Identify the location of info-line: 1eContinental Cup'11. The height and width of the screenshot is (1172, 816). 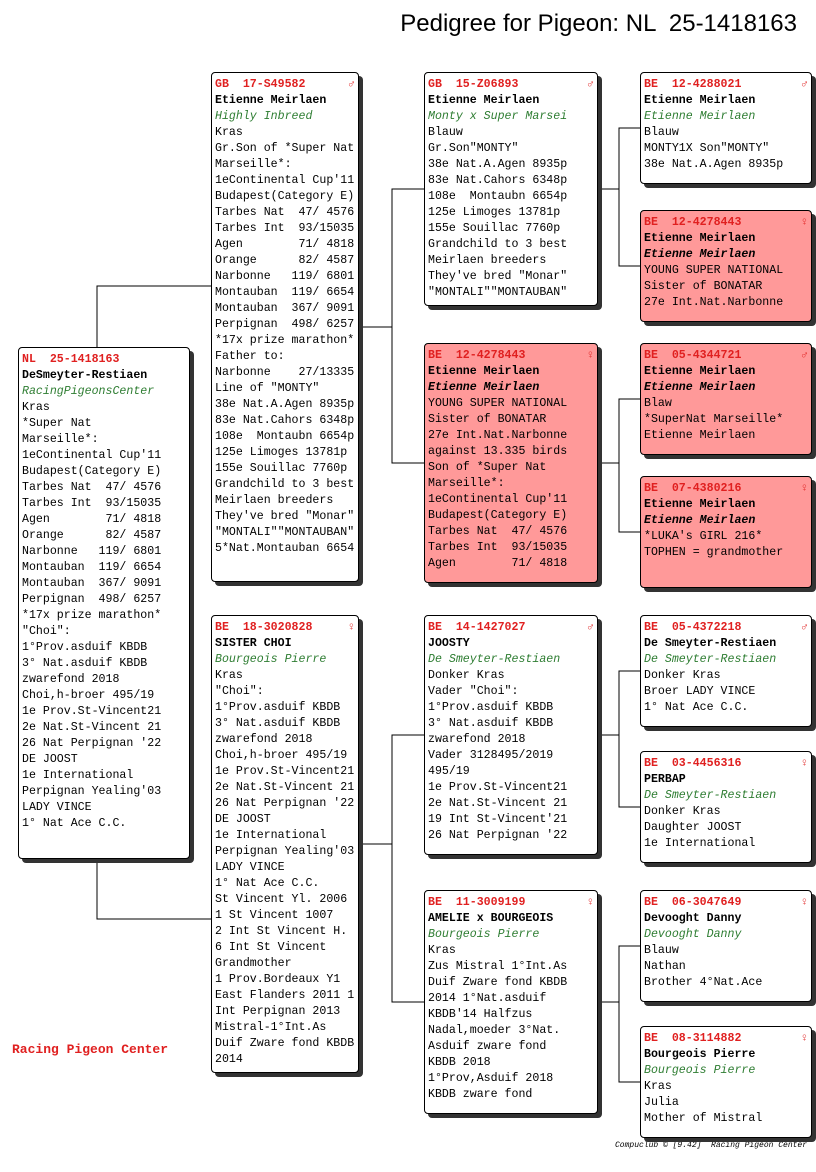
(285, 180).